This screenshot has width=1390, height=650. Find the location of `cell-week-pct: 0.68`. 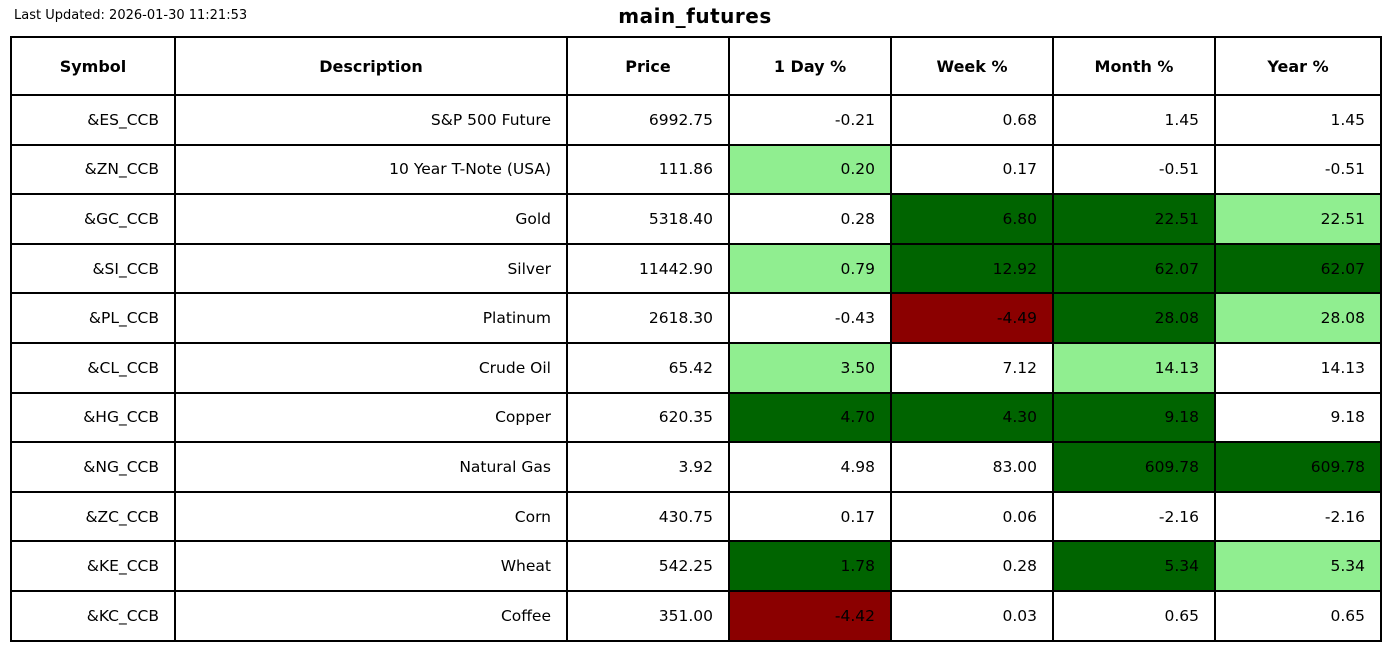

cell-week-pct: 0.68 is located at coordinates (972, 120).